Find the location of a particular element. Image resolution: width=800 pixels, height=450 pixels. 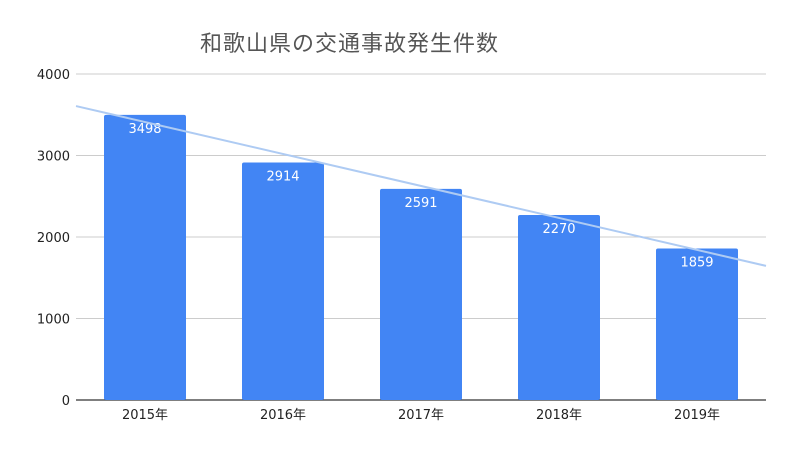

y-tick-label: 1000 is located at coordinates (53, 320).